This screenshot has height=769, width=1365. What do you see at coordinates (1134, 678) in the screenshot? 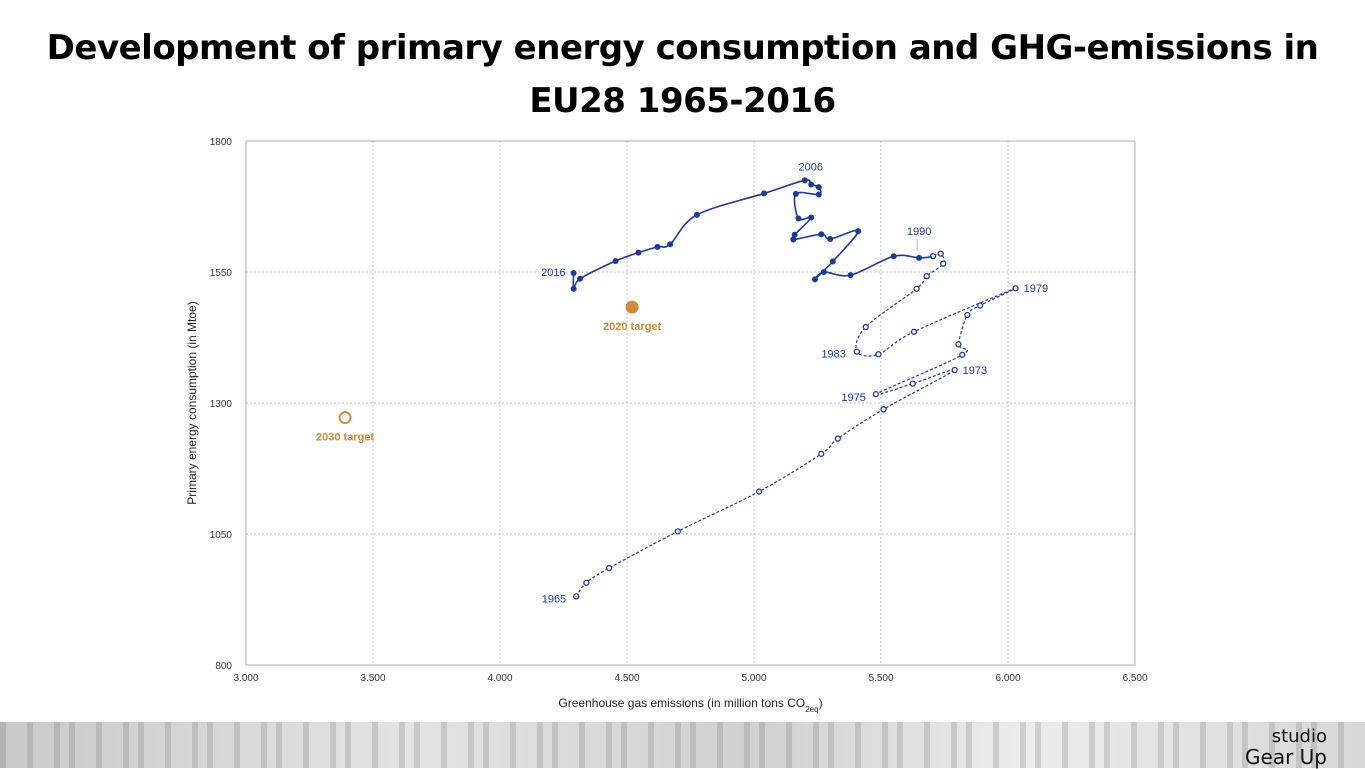
I see `x-tick-label: 6.500` at bounding box center [1134, 678].